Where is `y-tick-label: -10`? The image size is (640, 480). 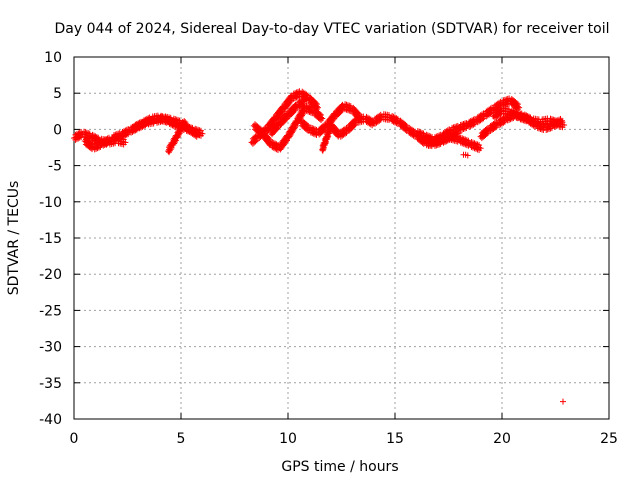 y-tick-label: -10 is located at coordinates (50, 203).